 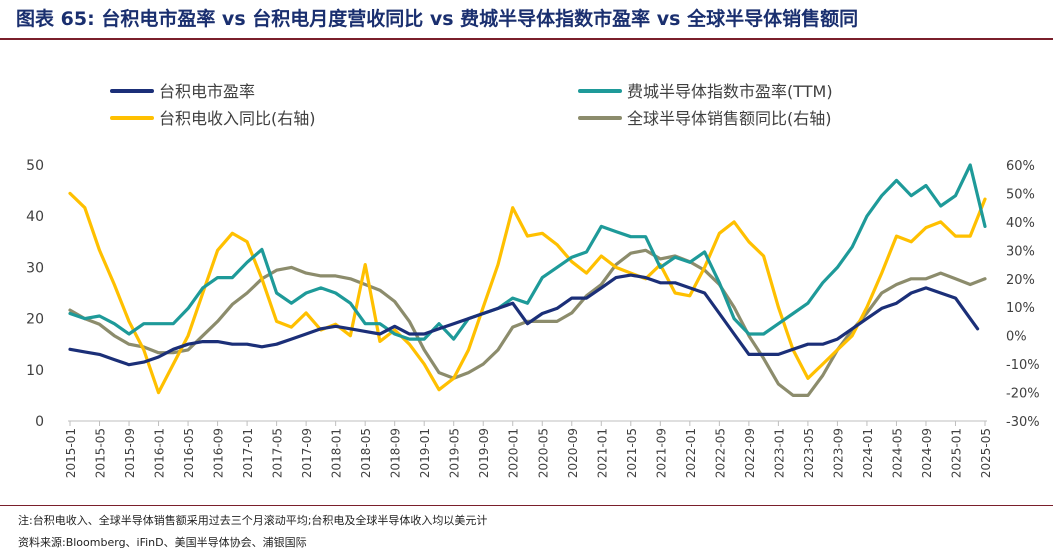 I want to click on x-tick-label: 2024-05, so click(x=897, y=453).